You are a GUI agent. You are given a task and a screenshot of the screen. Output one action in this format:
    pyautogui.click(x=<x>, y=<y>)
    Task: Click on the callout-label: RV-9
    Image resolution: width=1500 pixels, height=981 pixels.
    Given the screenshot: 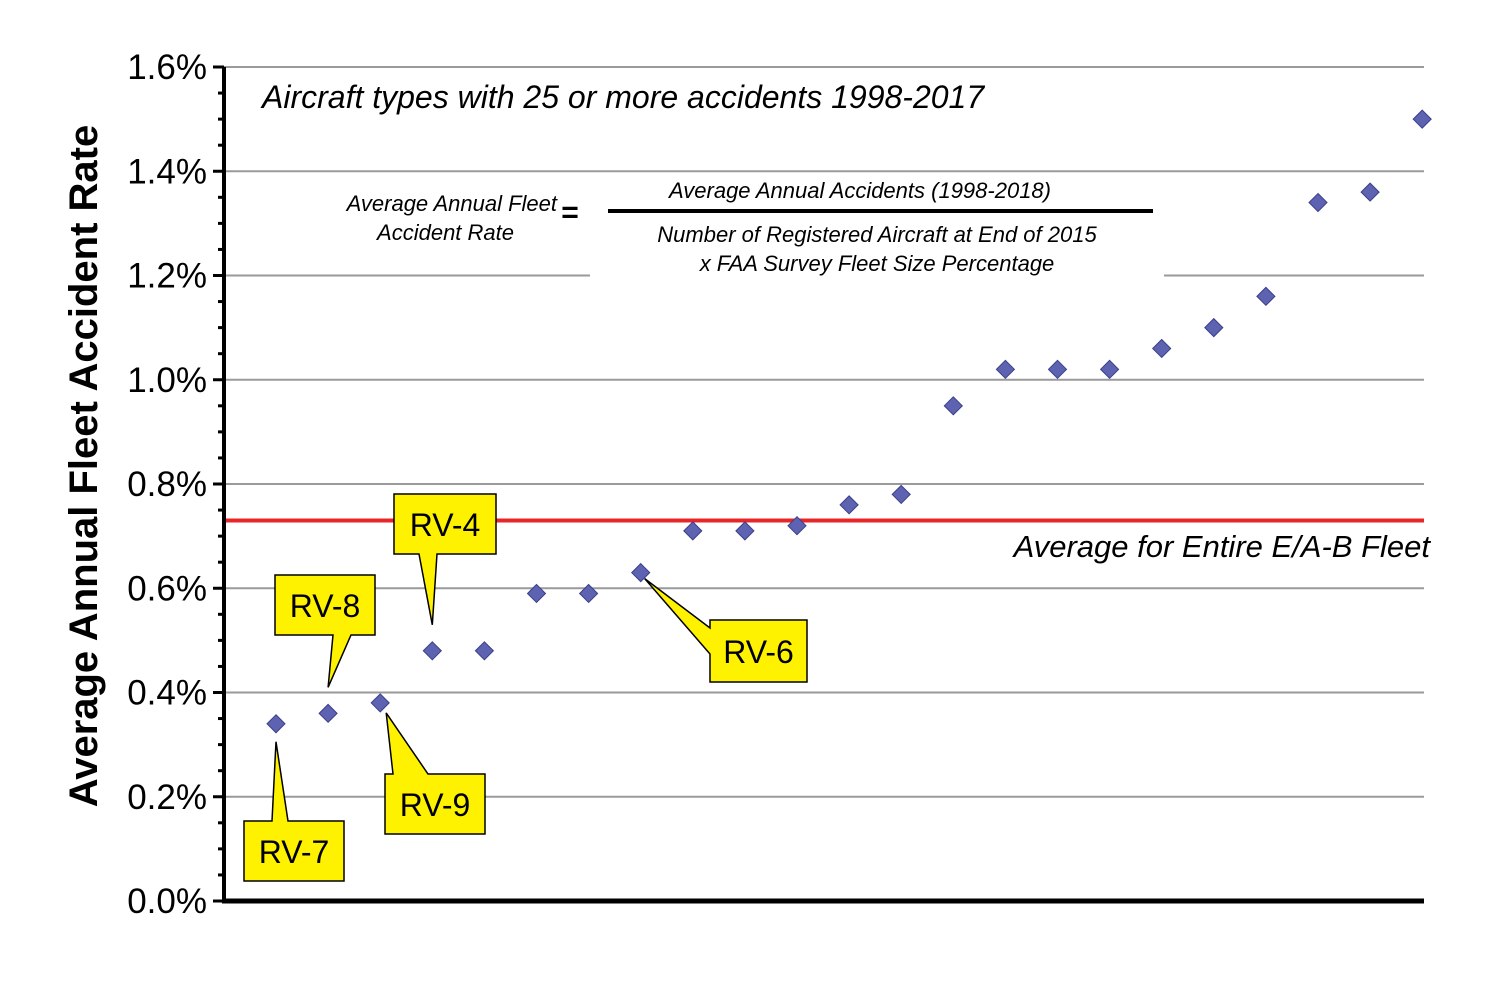 What is the action you would take?
    pyautogui.click(x=435, y=805)
    